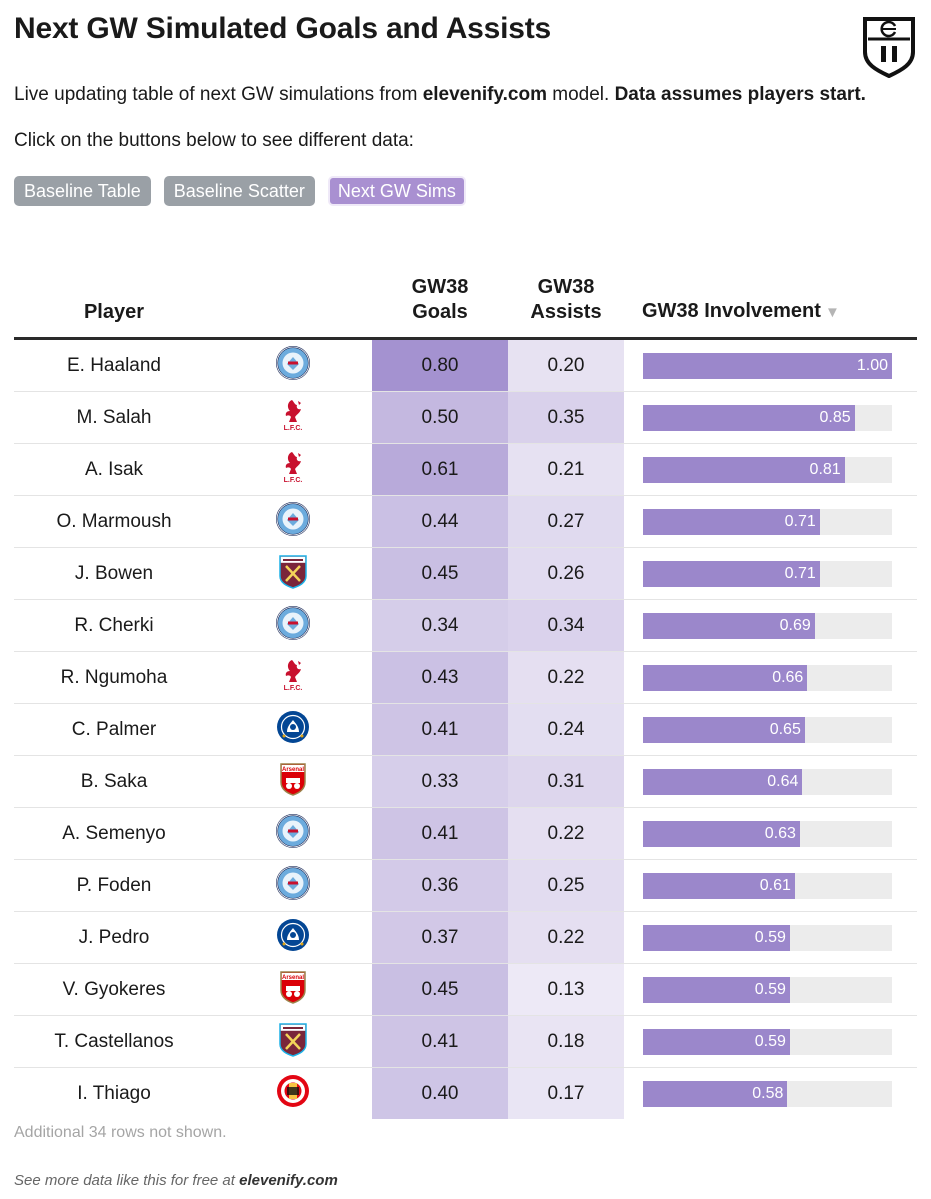  I want to click on goals-value: 0.37, so click(440, 937).